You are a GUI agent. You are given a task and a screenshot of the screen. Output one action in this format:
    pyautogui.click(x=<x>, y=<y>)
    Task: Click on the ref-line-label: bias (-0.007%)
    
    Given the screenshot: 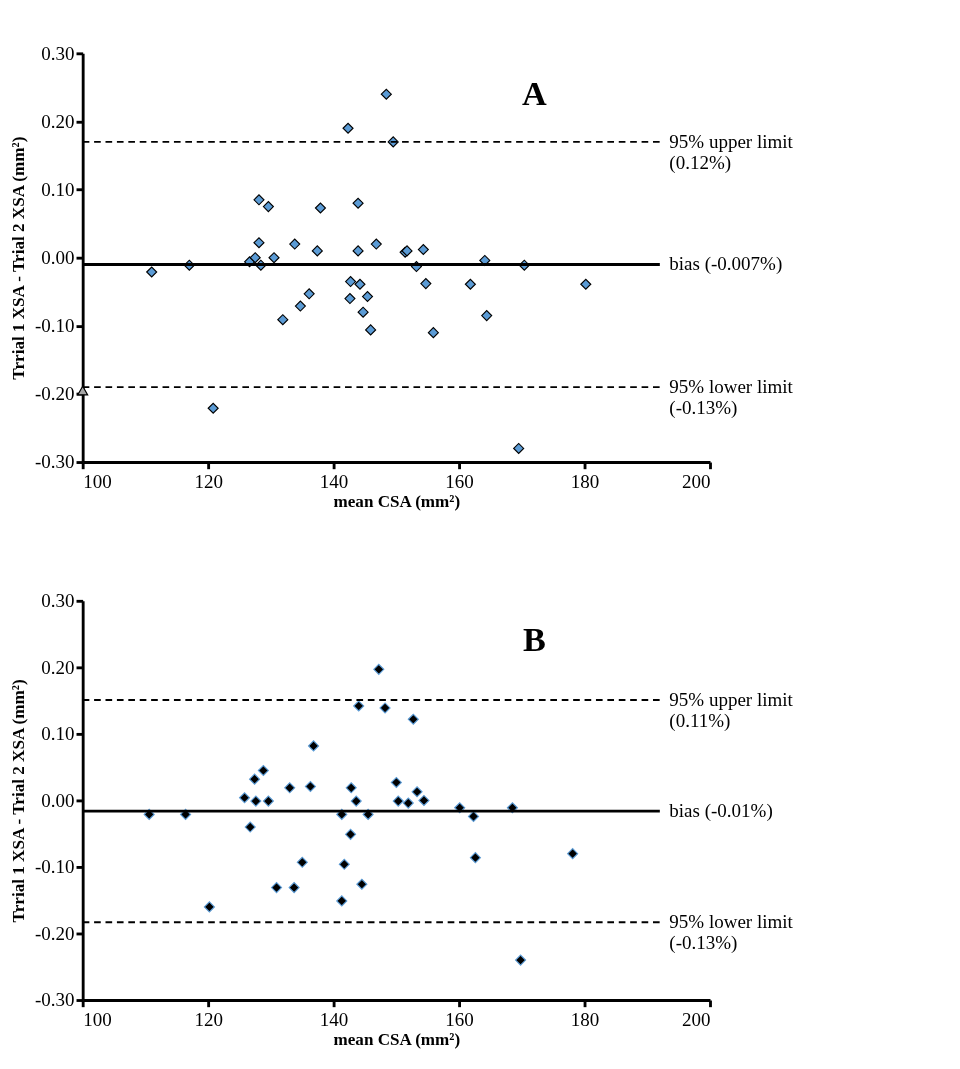 What is the action you would take?
    pyautogui.click(x=726, y=264)
    